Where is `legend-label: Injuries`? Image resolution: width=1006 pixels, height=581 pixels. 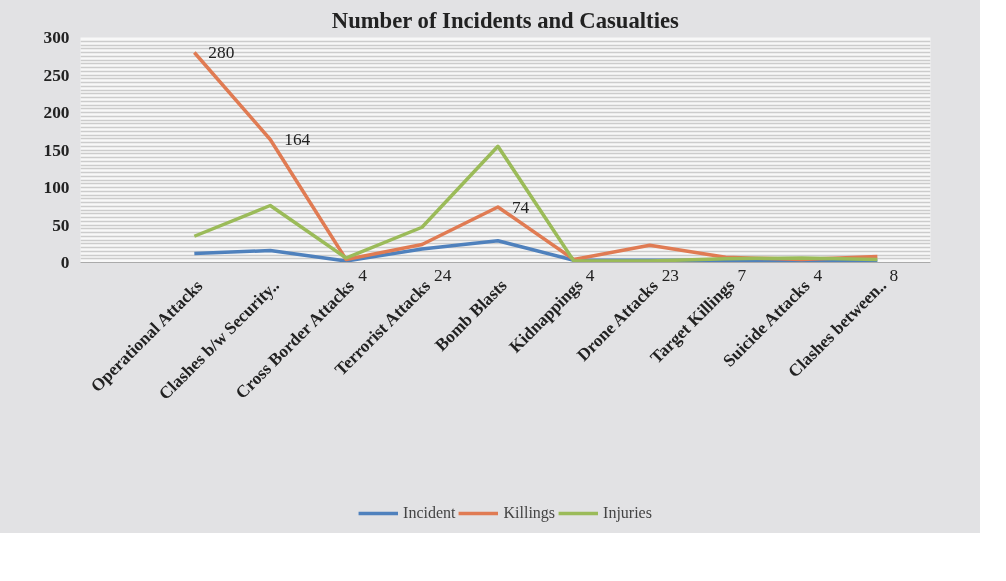 legend-label: Injuries is located at coordinates (627, 513).